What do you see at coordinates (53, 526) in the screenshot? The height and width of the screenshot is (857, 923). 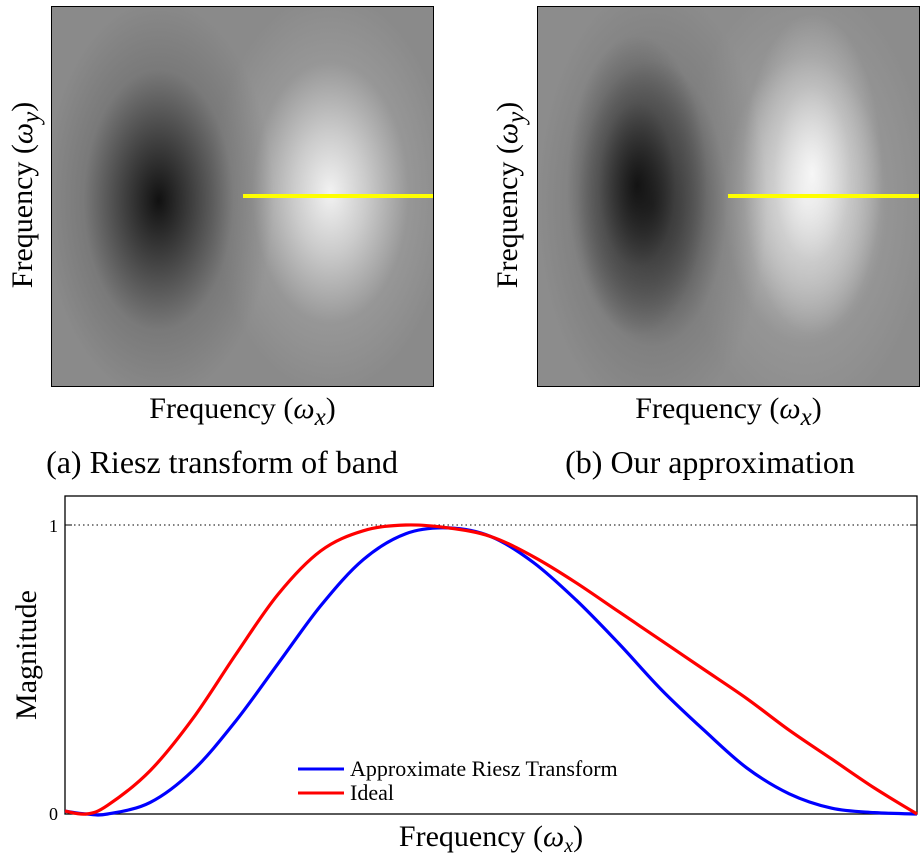 I see `ytick-label-1: 1` at bounding box center [53, 526].